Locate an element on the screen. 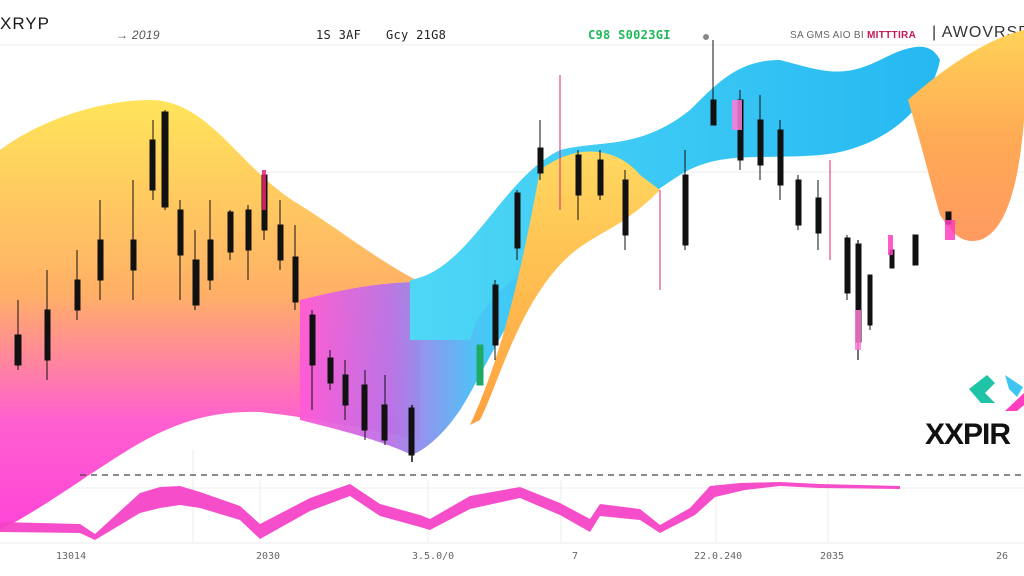 The width and height of the screenshot is (1024, 576). stat-a: 1S 3AF is located at coordinates (339, 35).